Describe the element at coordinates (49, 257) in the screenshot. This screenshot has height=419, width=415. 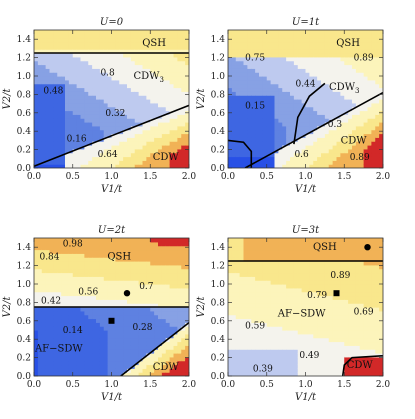
I see `contour-label: 0.84` at that location.